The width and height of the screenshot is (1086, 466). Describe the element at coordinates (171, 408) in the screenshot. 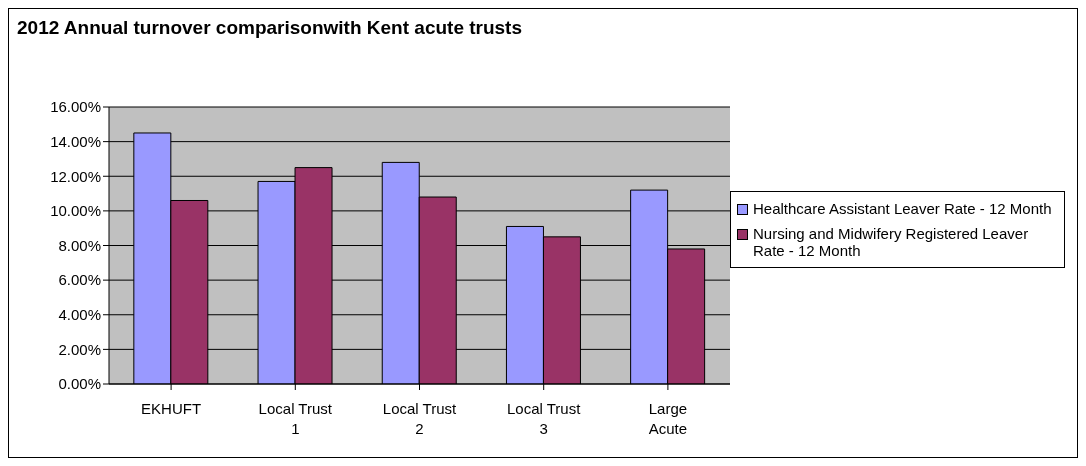

I see `x-tick-label: EKHUFT` at that location.